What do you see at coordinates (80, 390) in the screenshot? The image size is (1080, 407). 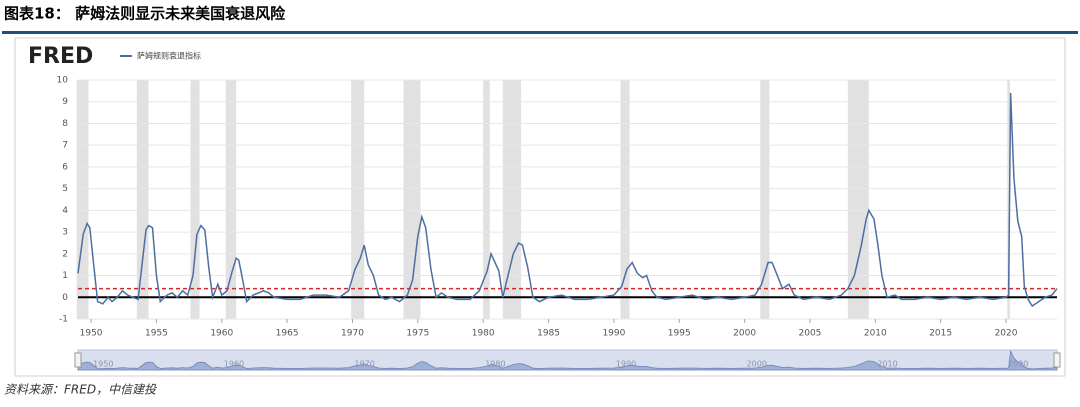 I see `source: 资料来源：FRED，中信建投` at bounding box center [80, 390].